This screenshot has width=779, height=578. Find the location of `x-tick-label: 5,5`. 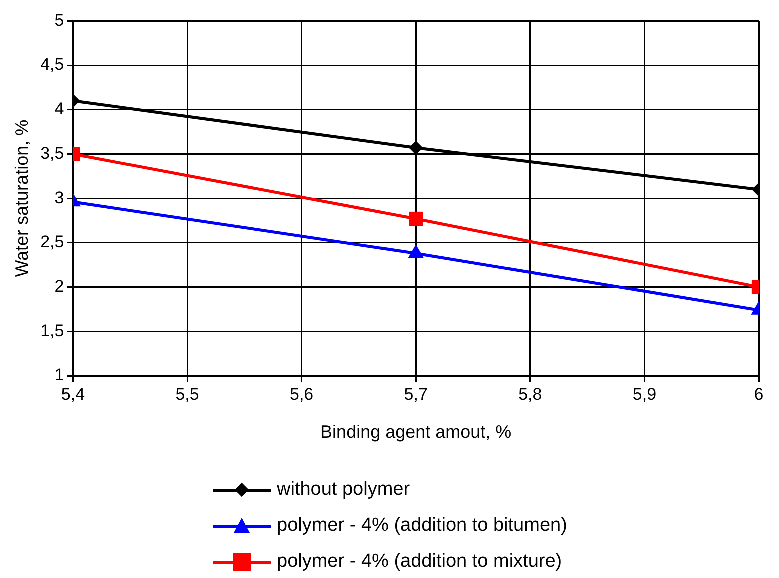

x-tick-label: 5,5 is located at coordinates (188, 394).